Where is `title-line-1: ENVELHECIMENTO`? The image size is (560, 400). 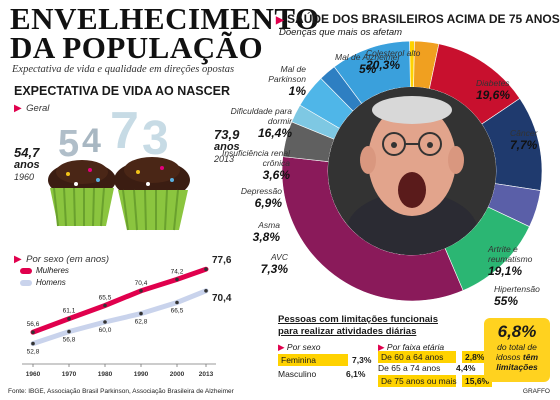
title-line-1: ENVELHECIMENTO is located at coordinates (165, 18).